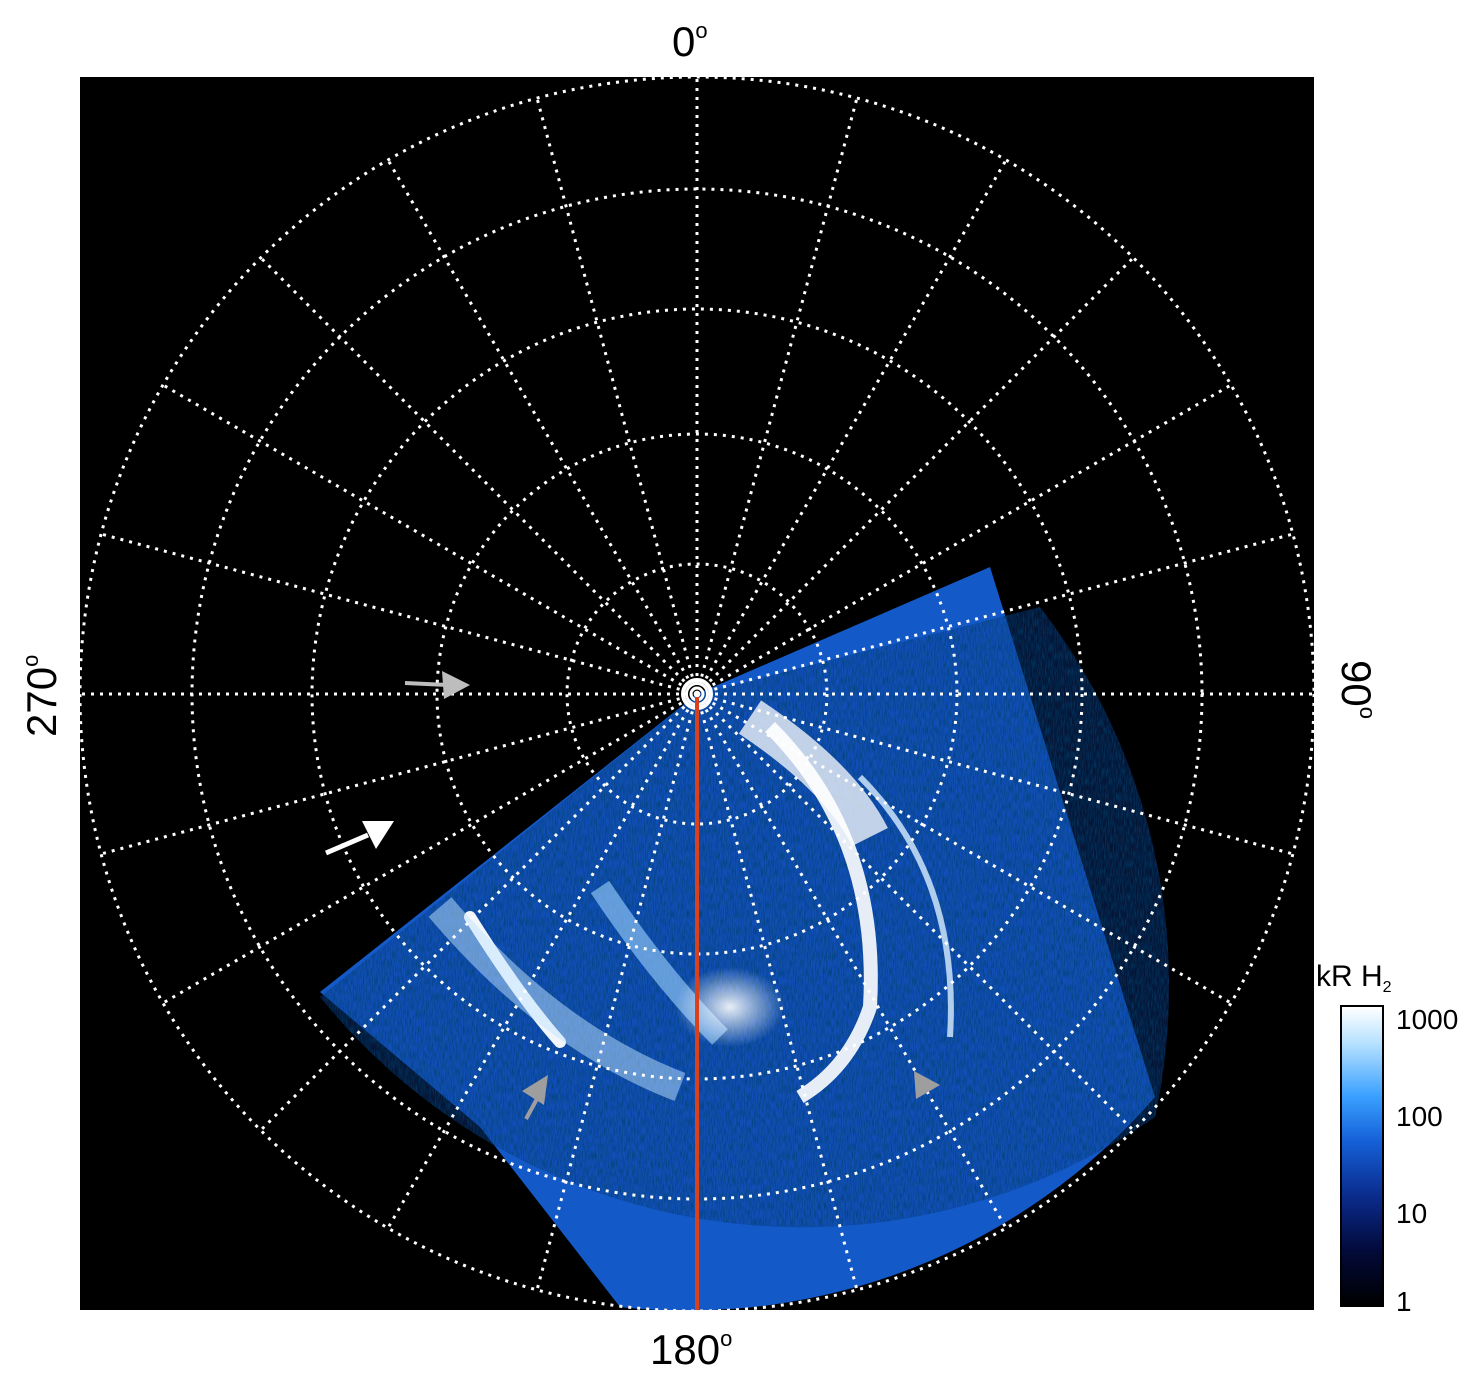 The height and width of the screenshot is (1386, 1481). Describe the element at coordinates (1412, 1213) in the screenshot. I see `colorbar-tick-10: 10` at that location.